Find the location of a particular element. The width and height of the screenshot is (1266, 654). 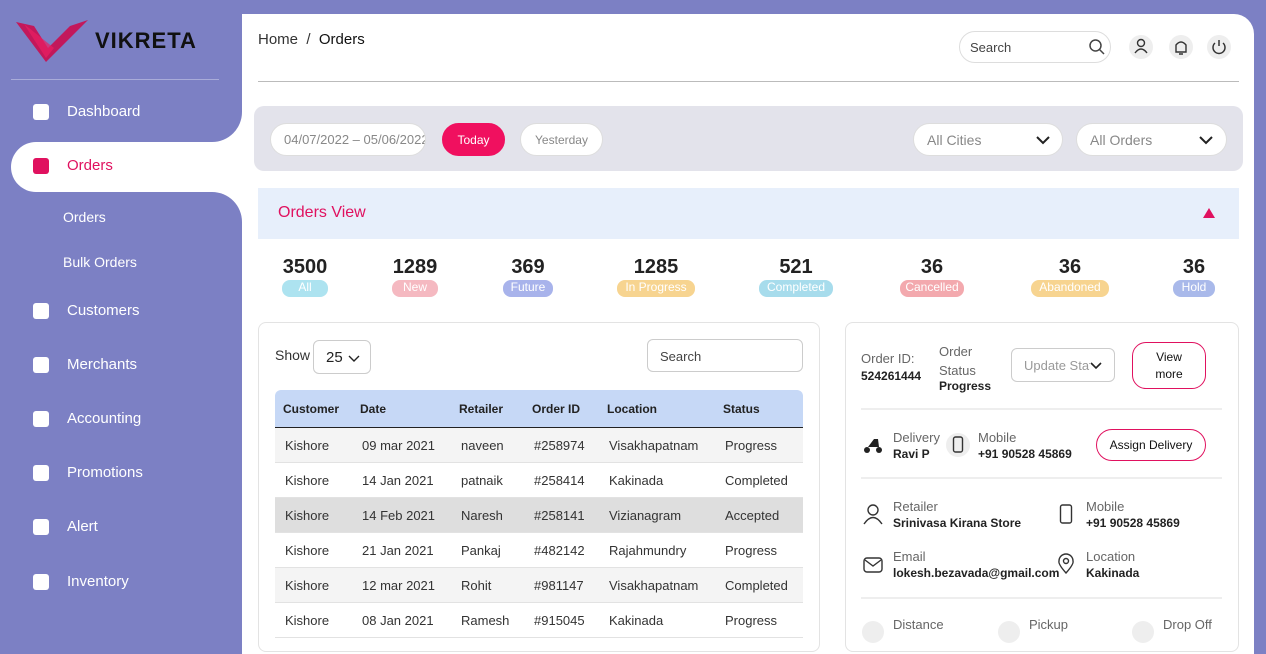

table-cell: 14 Feb 2021 is located at coordinates (399, 515).